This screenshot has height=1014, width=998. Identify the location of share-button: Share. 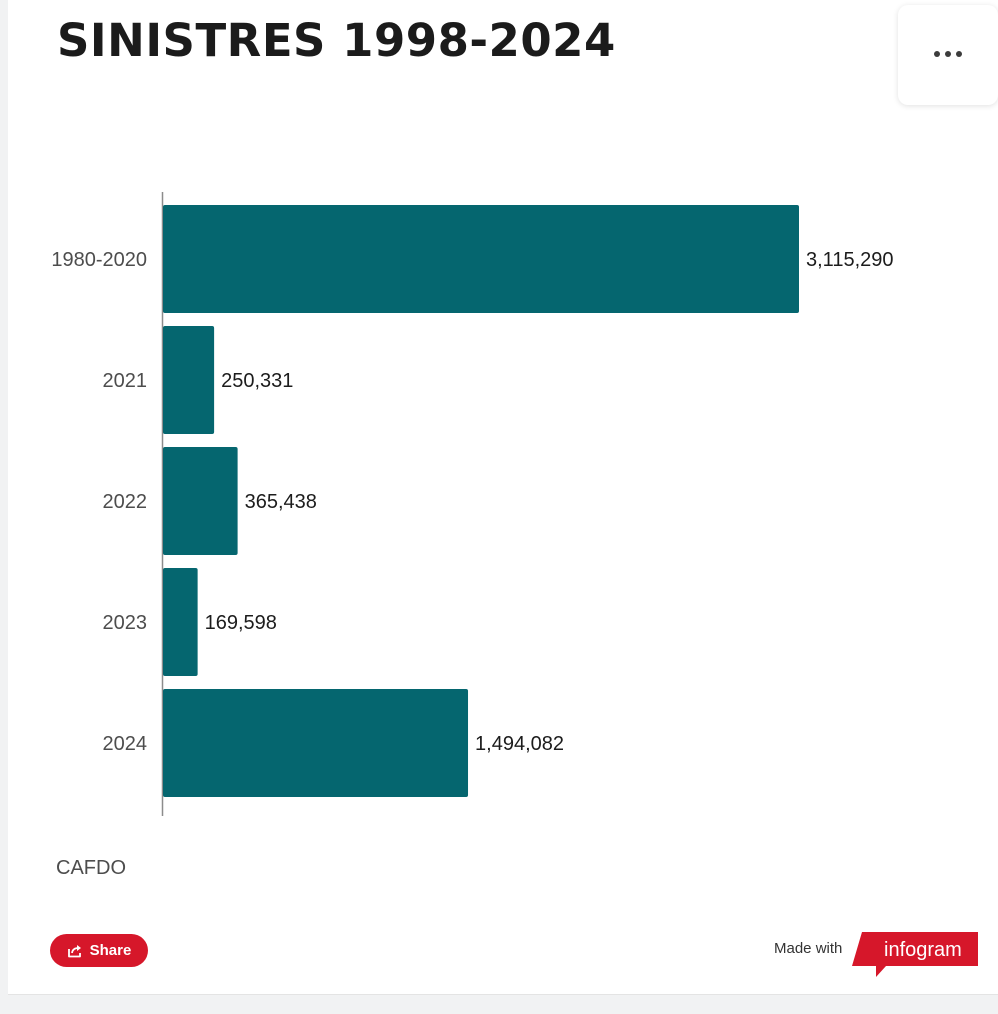
(99, 950).